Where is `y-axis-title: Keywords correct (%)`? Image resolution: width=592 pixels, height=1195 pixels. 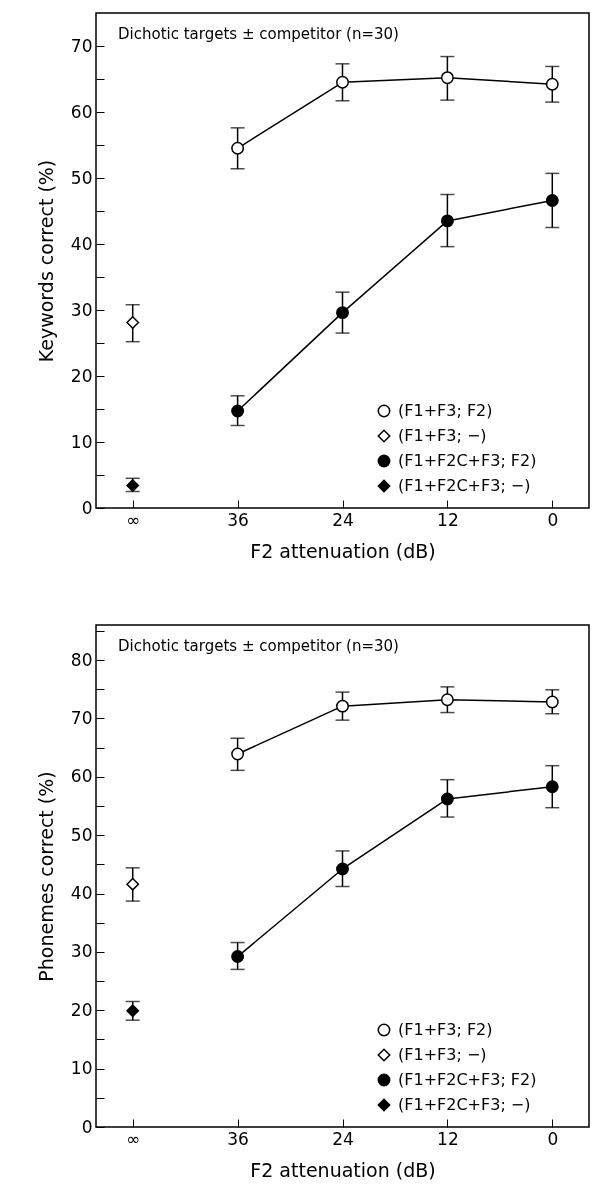
y-axis-title: Keywords correct (%) is located at coordinates (45, 261).